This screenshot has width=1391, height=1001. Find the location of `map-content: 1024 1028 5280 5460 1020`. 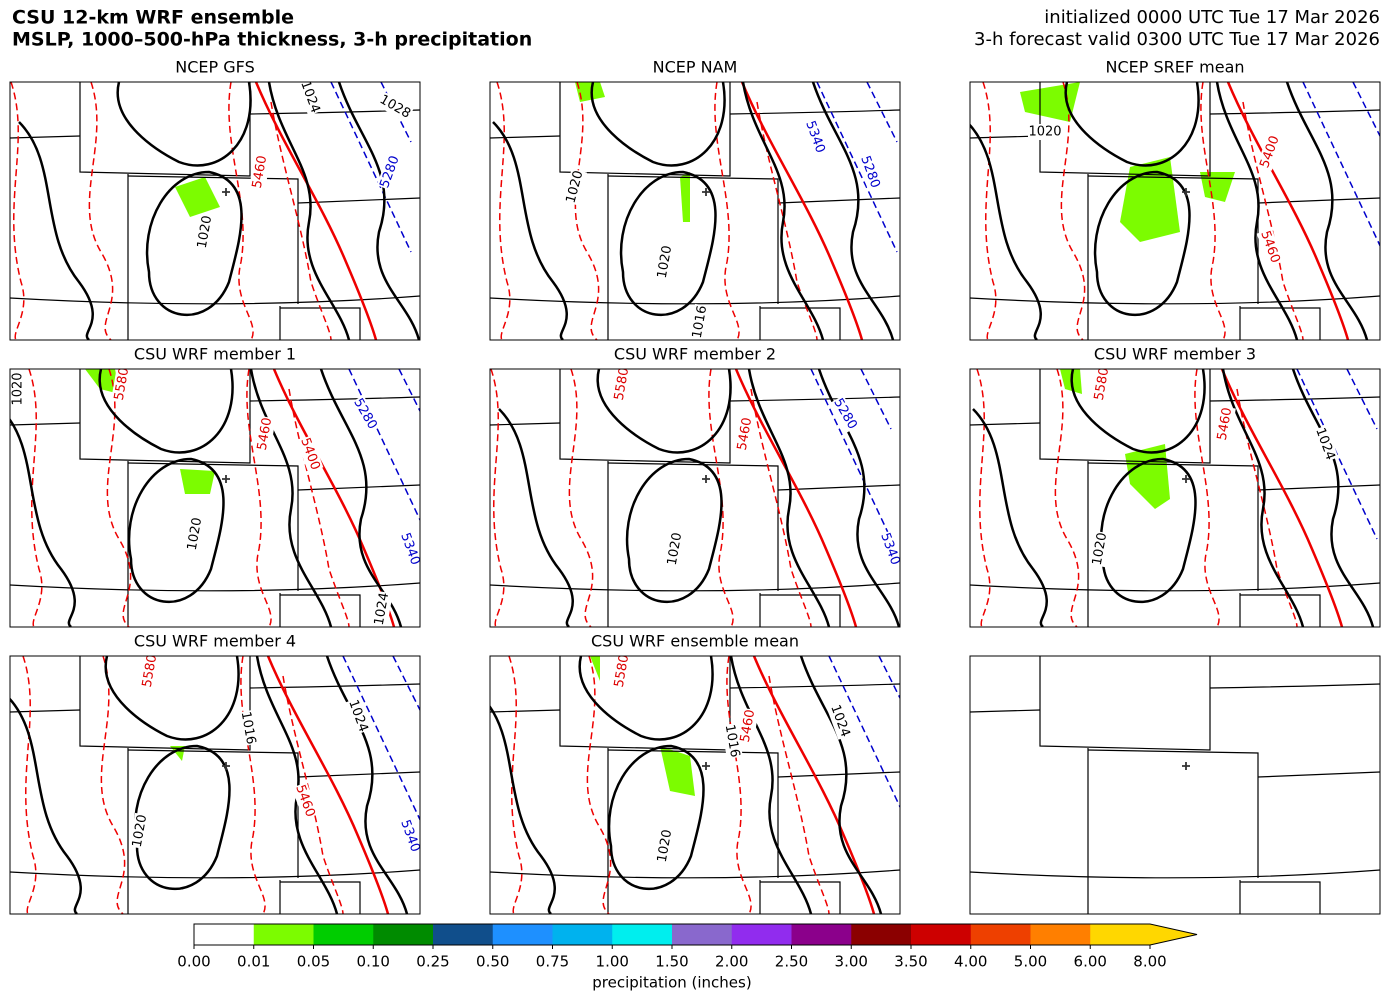

map-content: 1024 1028 5280 5460 1020 is located at coordinates (215, 211).